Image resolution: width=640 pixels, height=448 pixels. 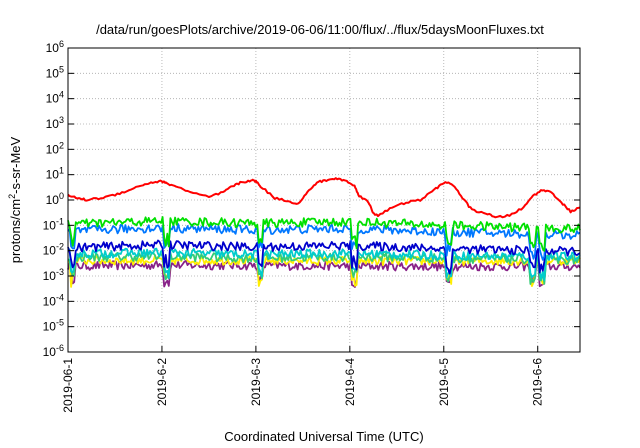 What do you see at coordinates (538, 382) in the screenshot?
I see `x-tick-label: 2019-6-6` at bounding box center [538, 382].